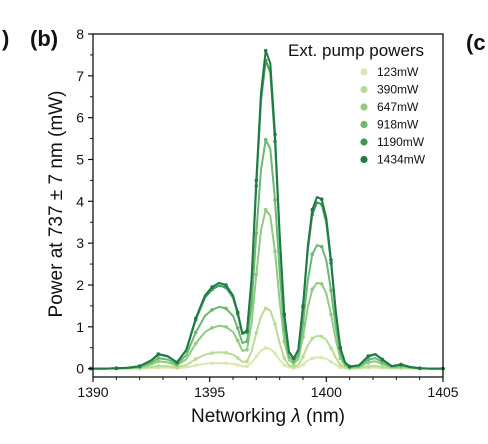  Describe the element at coordinates (80, 243) in the screenshot. I see `y-tick-label: 3` at that location.